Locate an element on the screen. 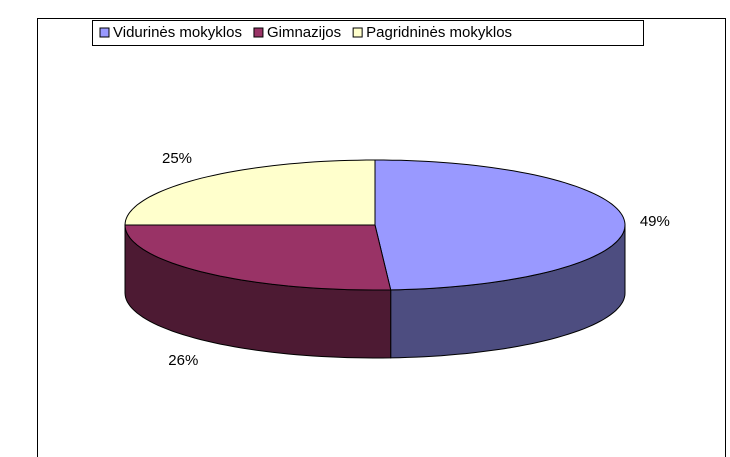 The width and height of the screenshot is (730, 457). data-label: 25% is located at coordinates (177, 158).